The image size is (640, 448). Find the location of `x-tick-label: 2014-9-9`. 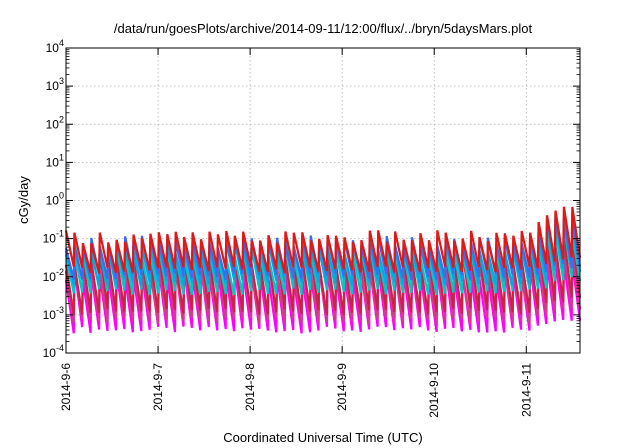

x-tick-label: 2014-9-9 is located at coordinates (342, 387).